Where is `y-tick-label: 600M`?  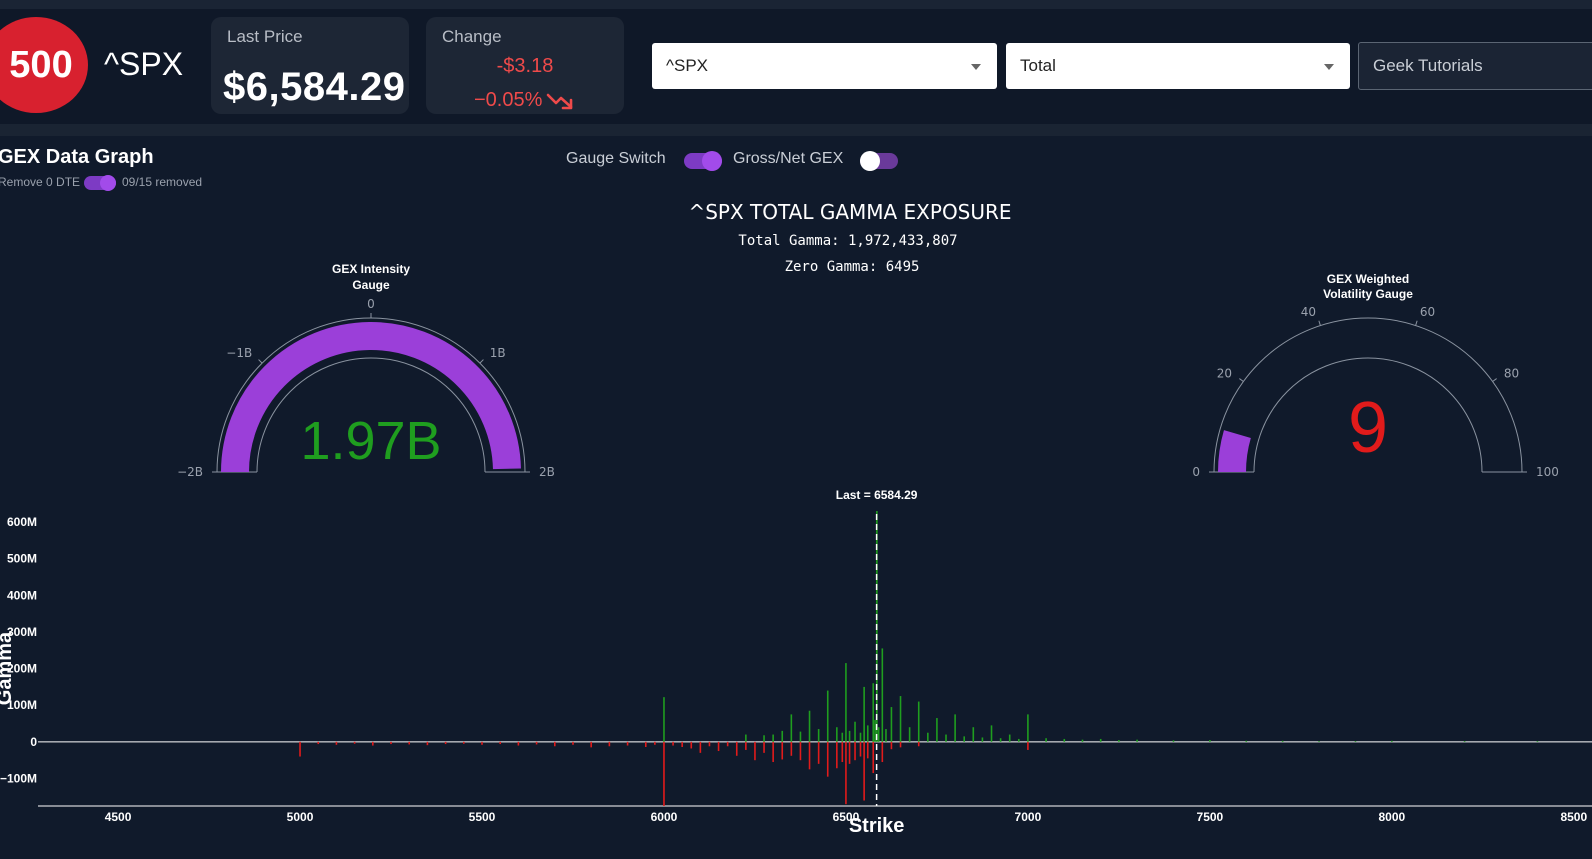
y-tick-label: 600M is located at coordinates (22, 522).